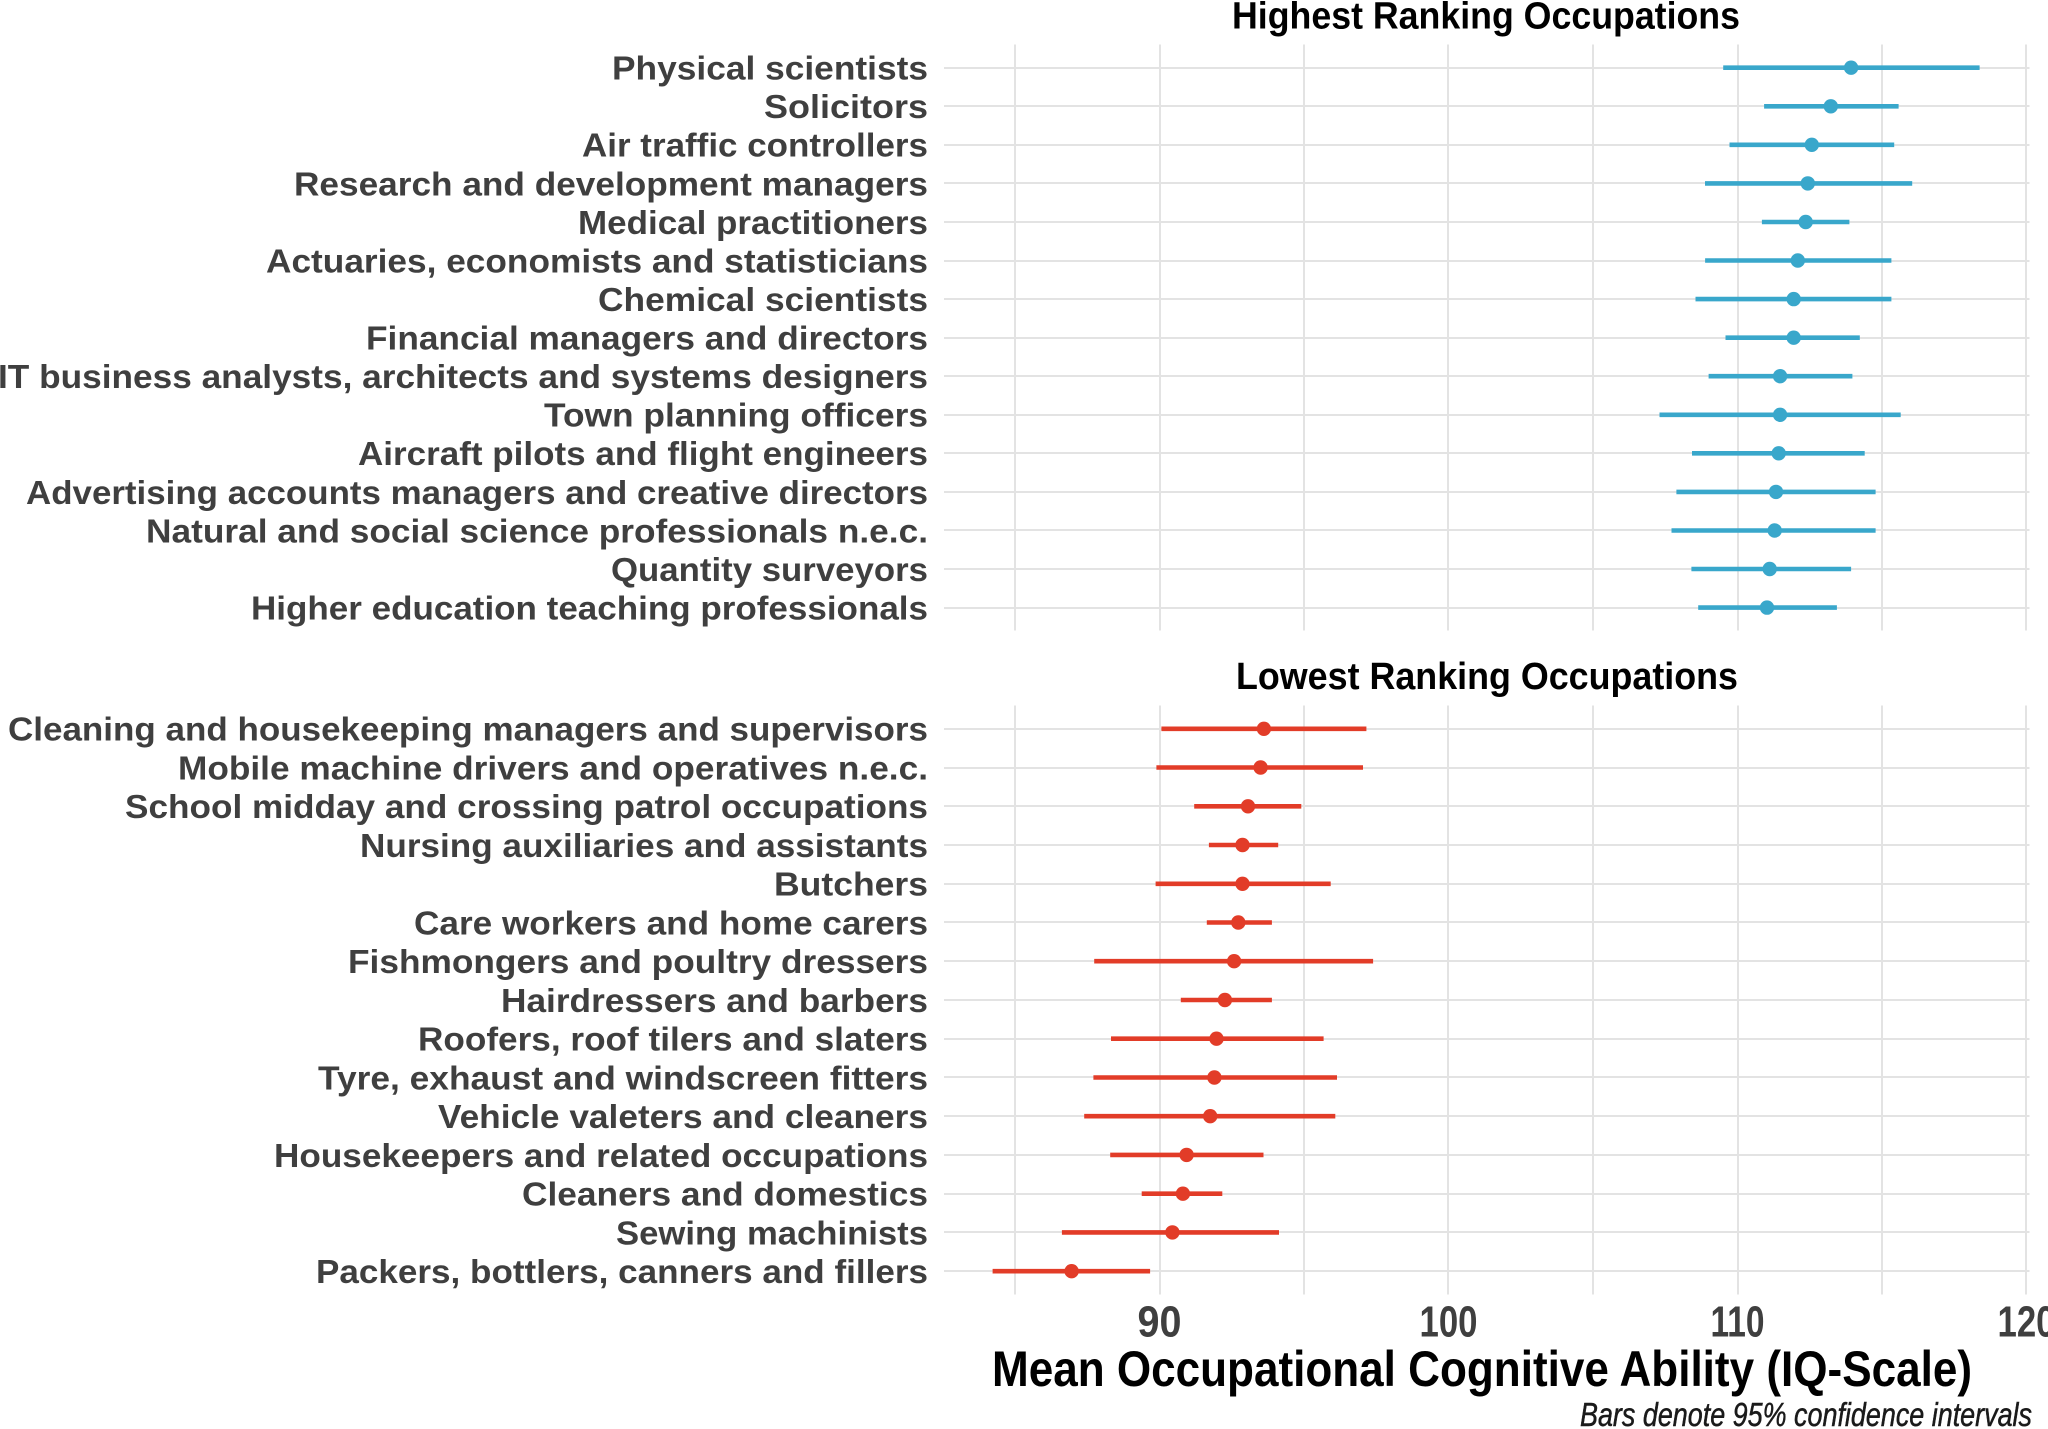  I want to click on svg-text:Packers, bottlers, canners and: Packers, bottlers, canners and fillers, so click(622, 1271).